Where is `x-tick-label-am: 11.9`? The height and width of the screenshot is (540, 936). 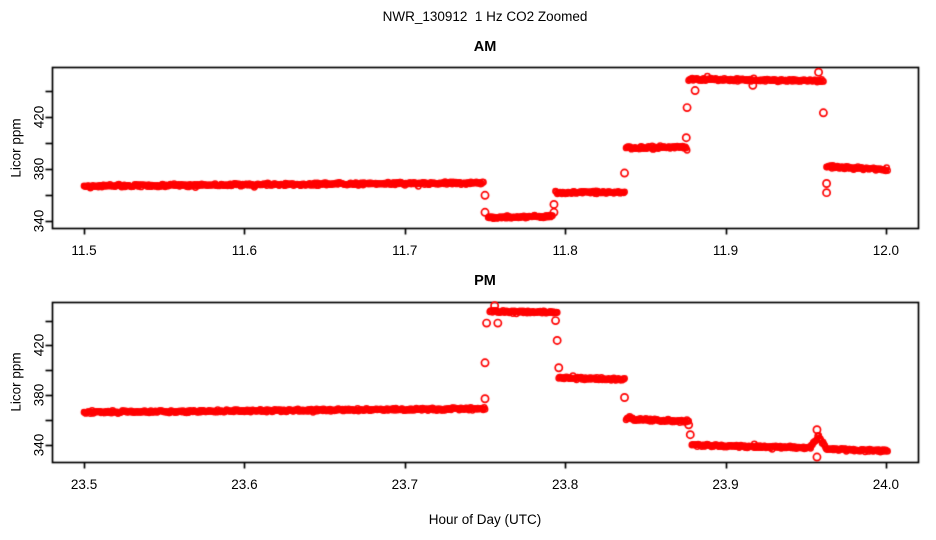 x-tick-label-am: 11.9 is located at coordinates (725, 250).